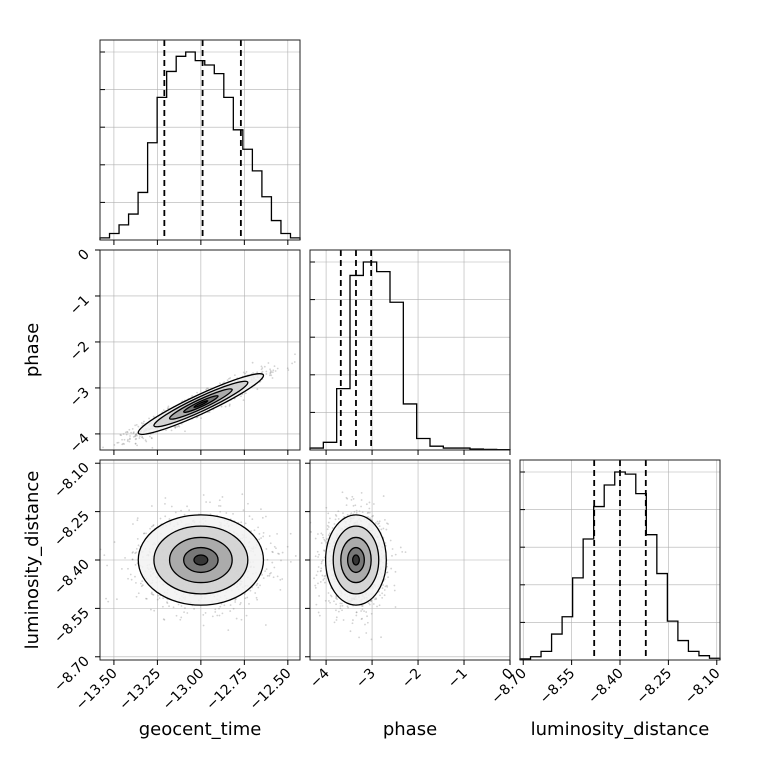  What do you see at coordinates (80, 351) in the screenshot?
I see `y-tick-label: −2` at bounding box center [80, 351].